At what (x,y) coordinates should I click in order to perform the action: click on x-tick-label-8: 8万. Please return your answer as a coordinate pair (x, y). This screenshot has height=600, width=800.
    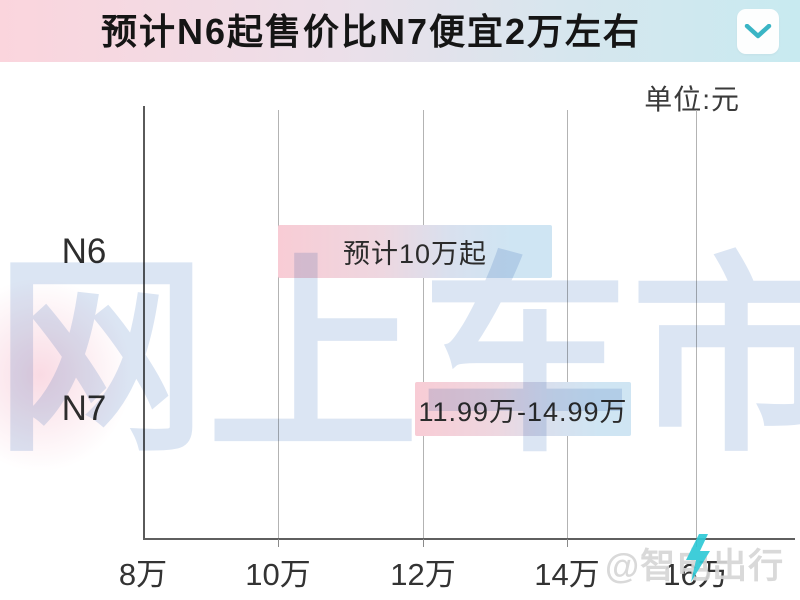
    Looking at the image, I should click on (143, 574).